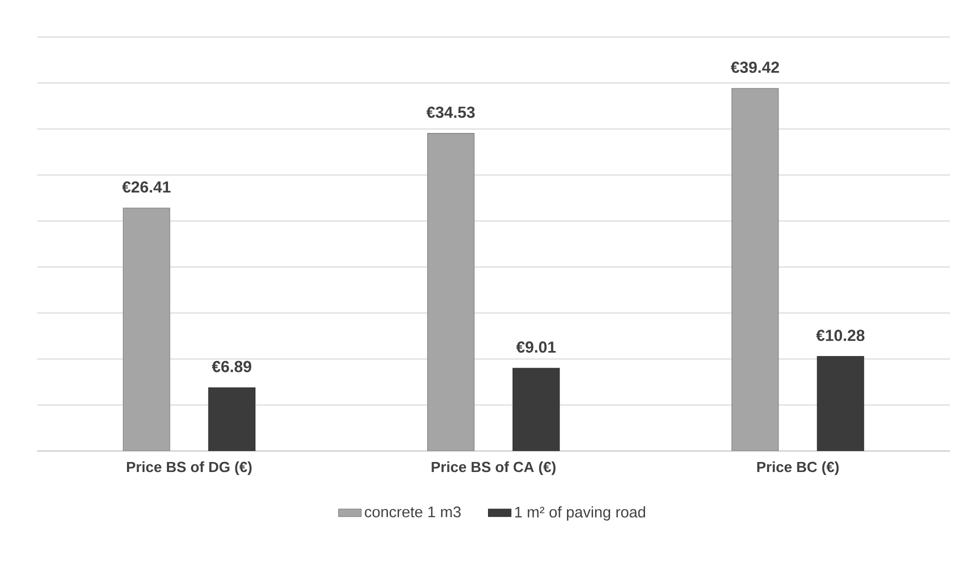  What do you see at coordinates (494, 468) in the screenshot?
I see `x-tick-label: Price BS of CA (€)` at bounding box center [494, 468].